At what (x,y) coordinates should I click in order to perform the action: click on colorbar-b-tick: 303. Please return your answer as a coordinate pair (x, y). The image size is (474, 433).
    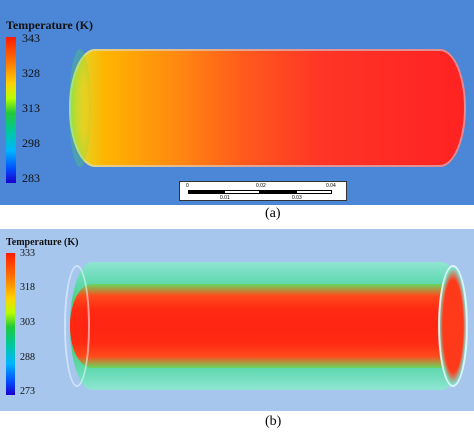
    Looking at the image, I should click on (27, 322).